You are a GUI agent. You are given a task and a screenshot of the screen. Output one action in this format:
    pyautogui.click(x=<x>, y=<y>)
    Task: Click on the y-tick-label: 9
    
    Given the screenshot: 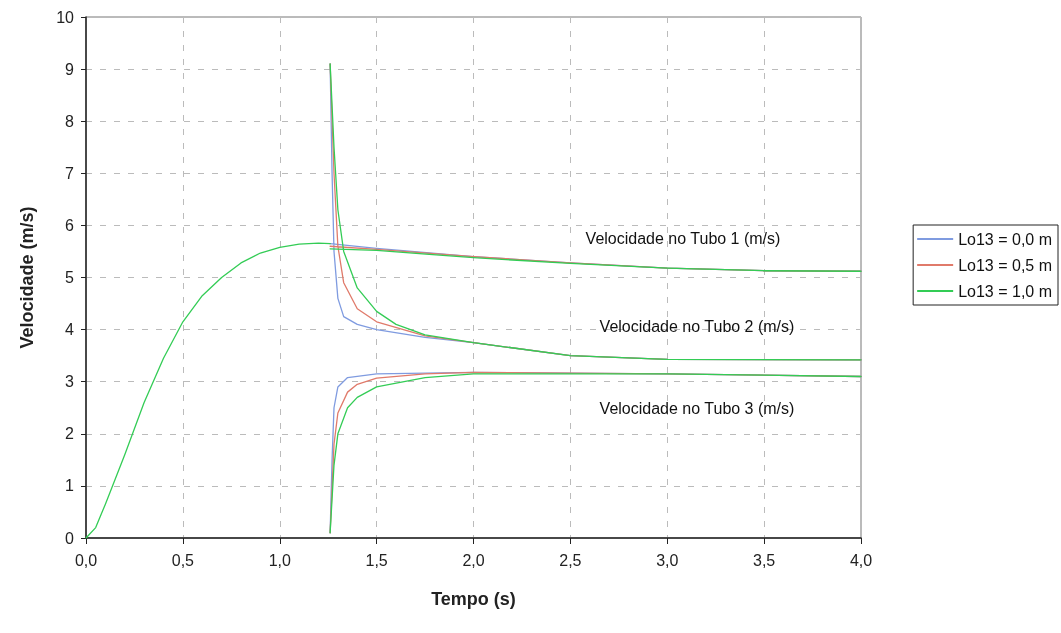 What is the action you would take?
    pyautogui.click(x=70, y=69)
    